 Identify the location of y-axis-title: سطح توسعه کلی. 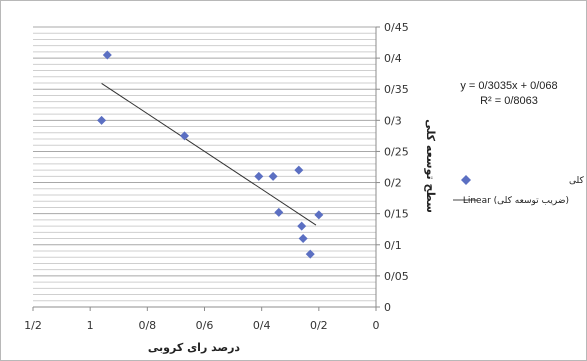
(430, 166).